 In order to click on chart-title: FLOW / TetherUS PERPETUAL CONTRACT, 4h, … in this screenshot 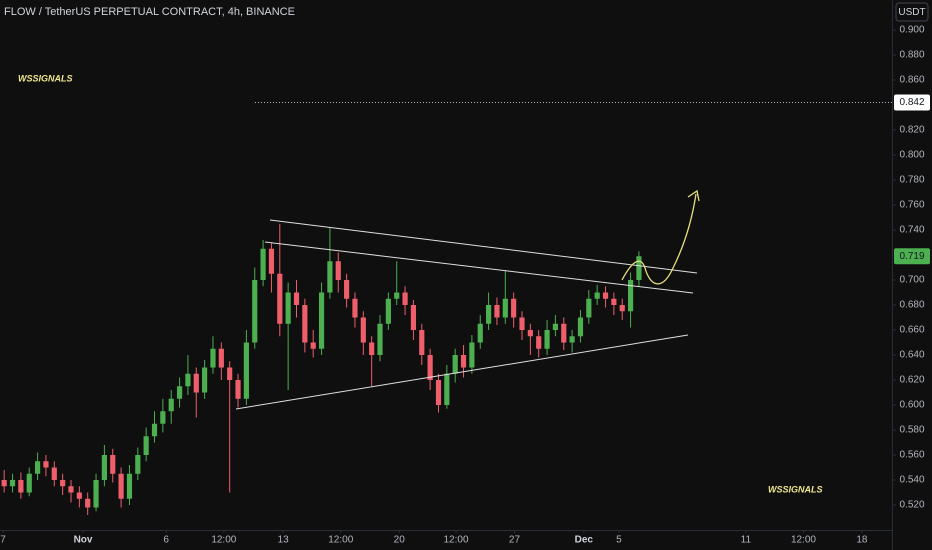, I will do `click(149, 12)`.